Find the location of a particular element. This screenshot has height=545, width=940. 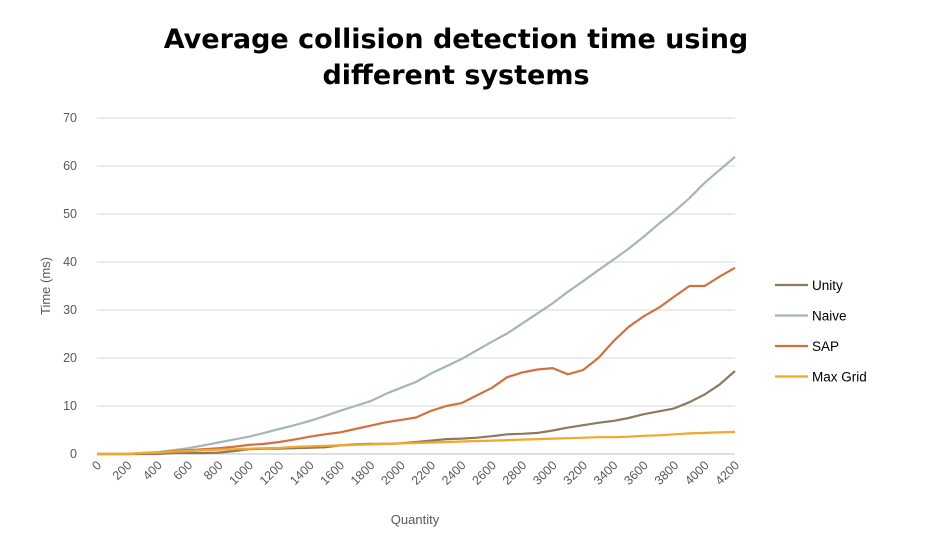

x-tick-label: 3400 is located at coordinates (606, 473).